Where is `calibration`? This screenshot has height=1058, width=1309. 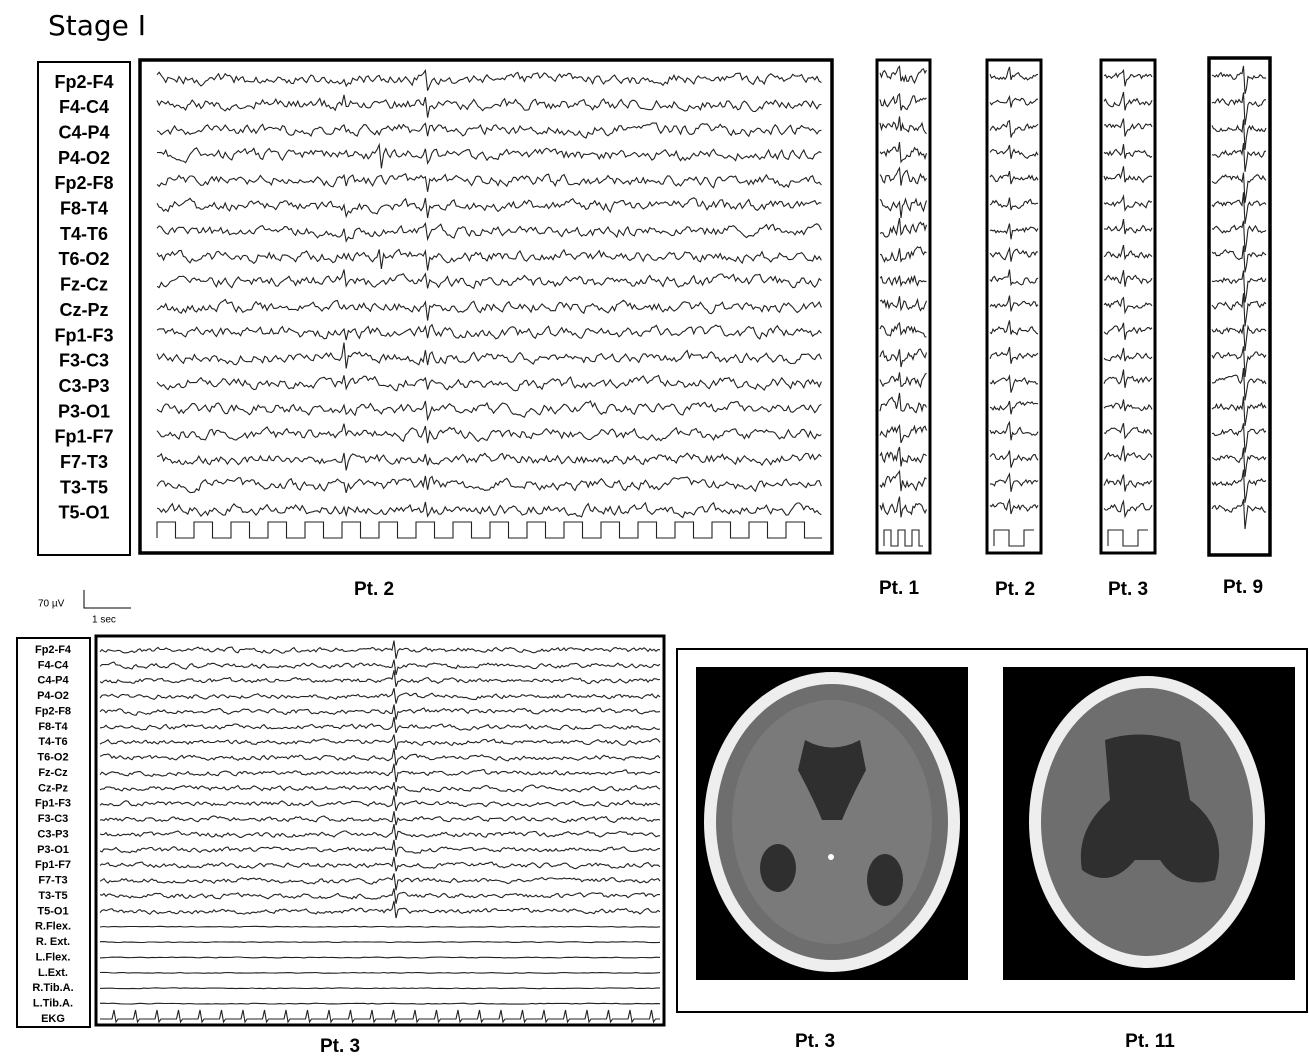
calibration is located at coordinates (1013, 538).